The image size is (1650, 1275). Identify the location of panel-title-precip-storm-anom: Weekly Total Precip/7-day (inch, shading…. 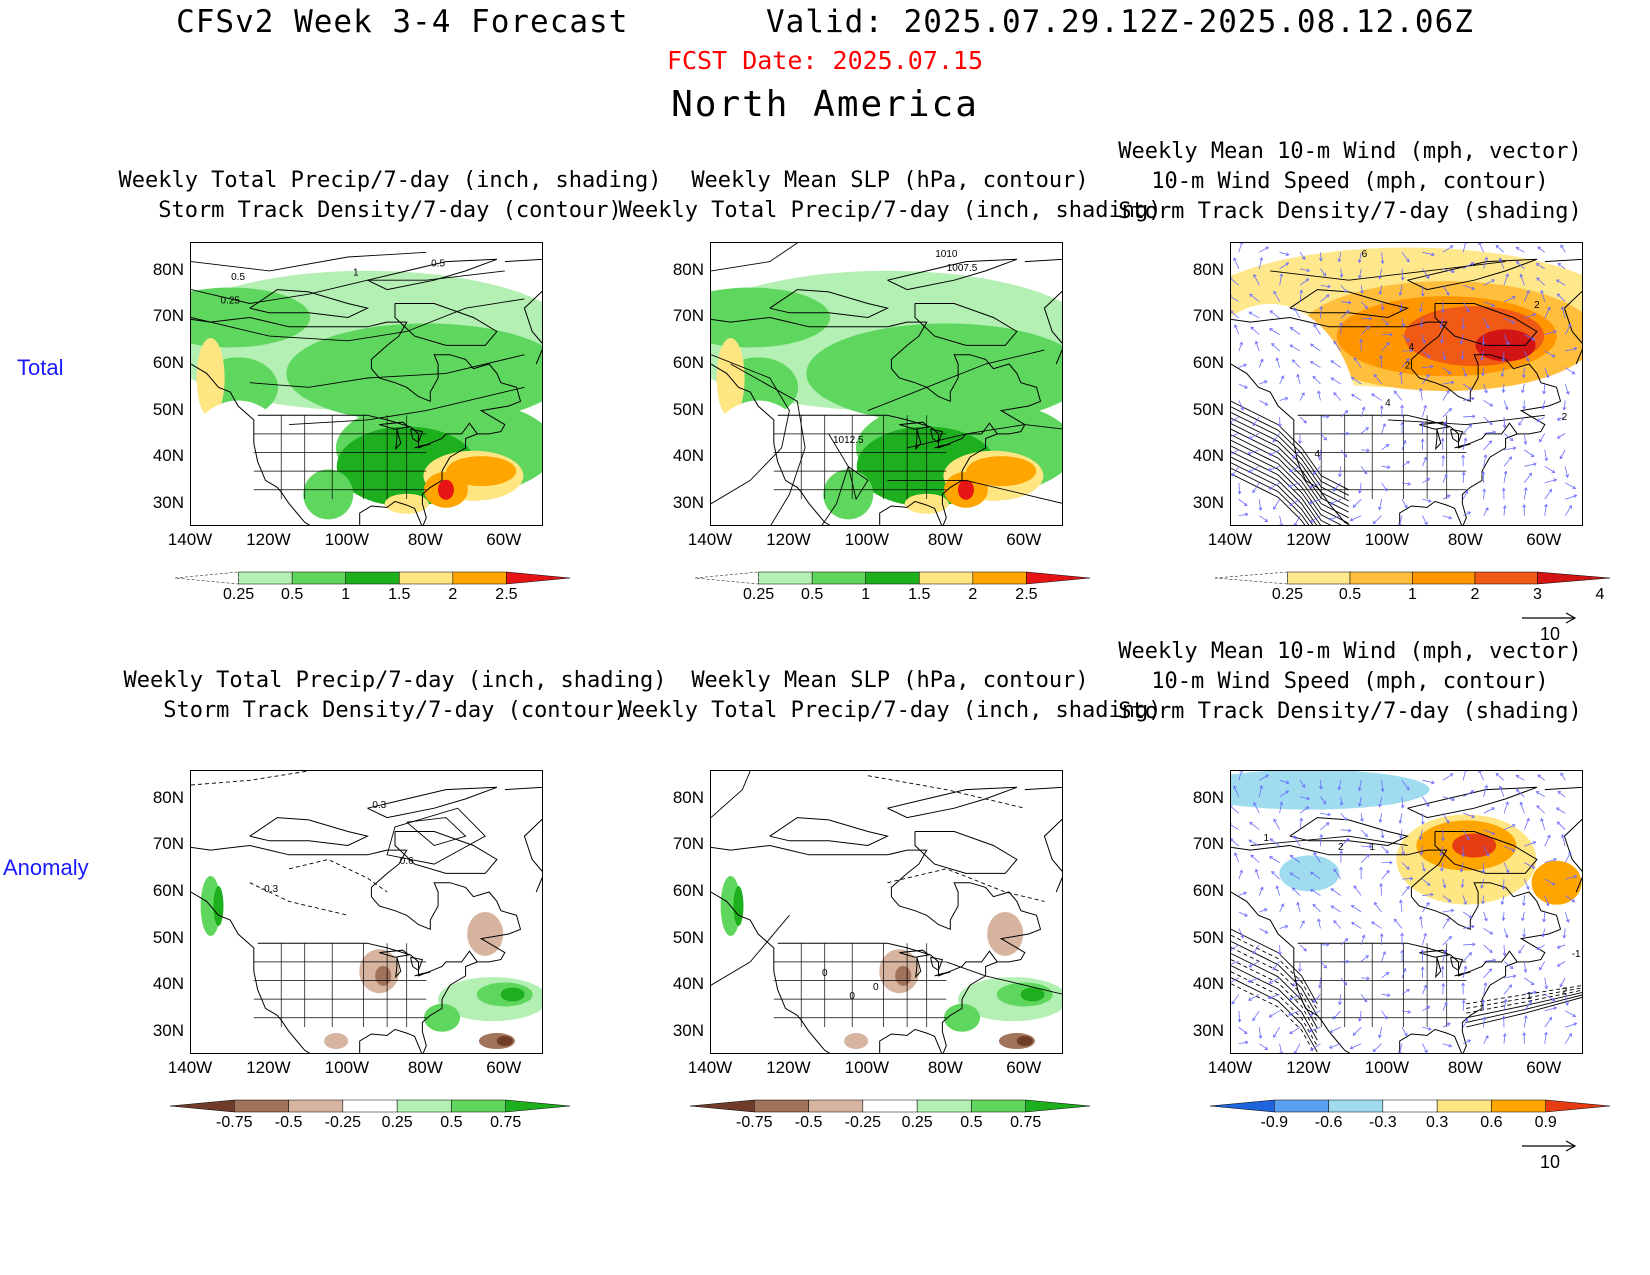
(395, 696).